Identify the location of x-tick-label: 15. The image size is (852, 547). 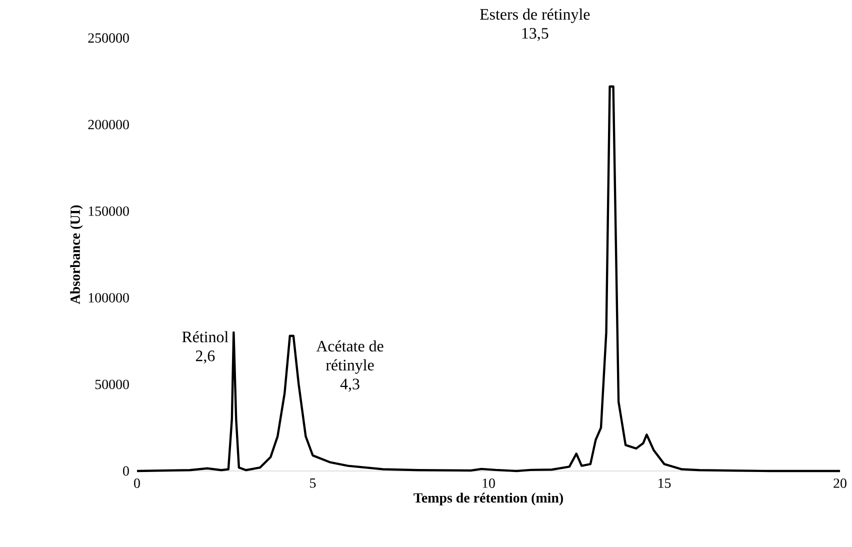
(664, 483).